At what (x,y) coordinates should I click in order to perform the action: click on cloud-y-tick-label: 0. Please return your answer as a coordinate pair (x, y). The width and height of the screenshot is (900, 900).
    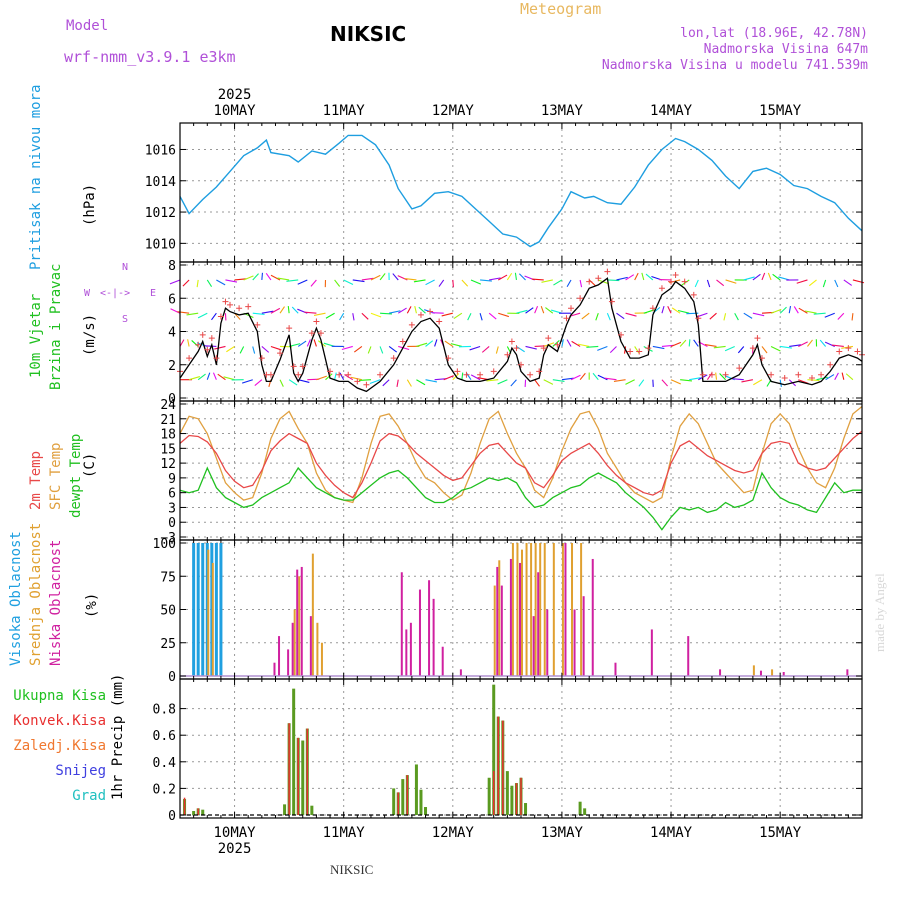
    Looking at the image, I should click on (172, 677).